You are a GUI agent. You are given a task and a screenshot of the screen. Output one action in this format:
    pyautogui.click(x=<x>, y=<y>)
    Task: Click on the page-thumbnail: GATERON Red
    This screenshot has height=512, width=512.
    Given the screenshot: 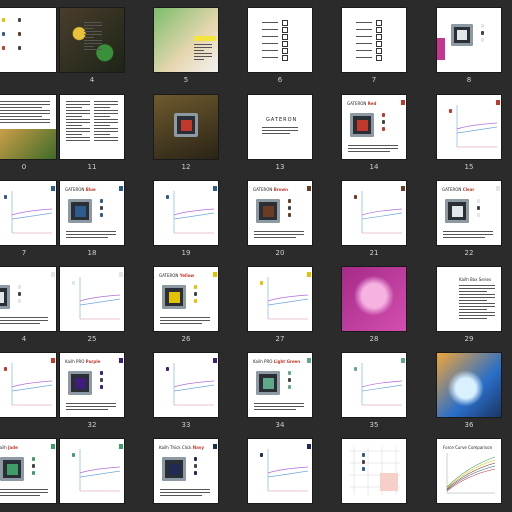 What is the action you would take?
    pyautogui.click(x=374, y=127)
    